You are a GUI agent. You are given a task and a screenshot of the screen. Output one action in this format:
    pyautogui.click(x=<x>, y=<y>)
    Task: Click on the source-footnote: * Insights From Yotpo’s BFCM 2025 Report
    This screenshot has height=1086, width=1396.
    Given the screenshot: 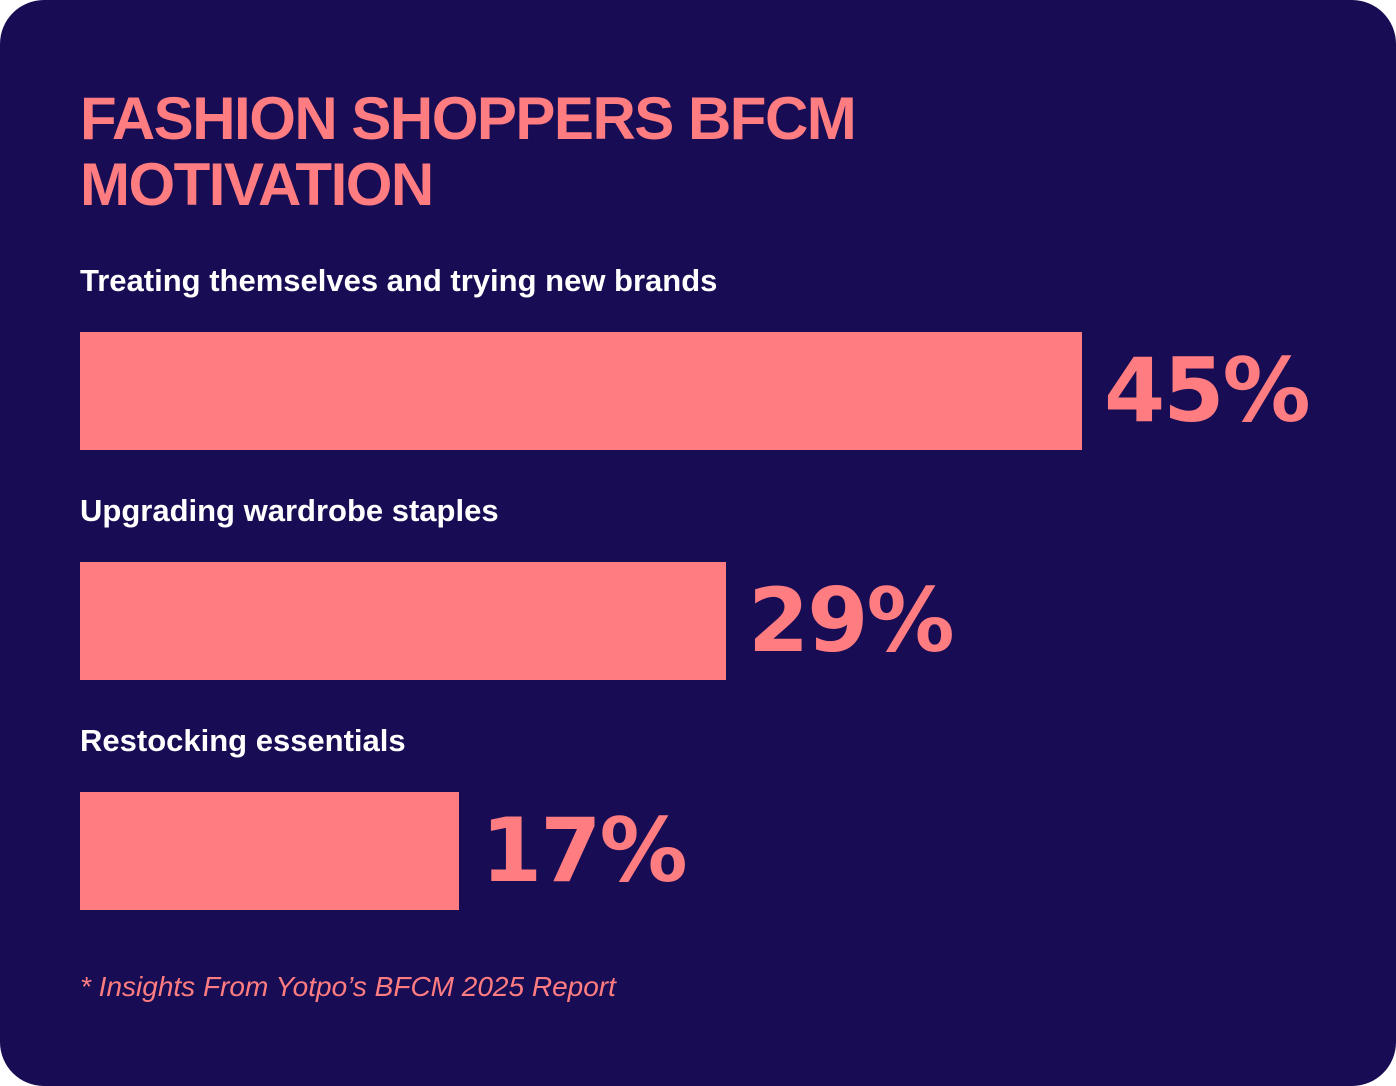 What is the action you would take?
    pyautogui.click(x=348, y=986)
    